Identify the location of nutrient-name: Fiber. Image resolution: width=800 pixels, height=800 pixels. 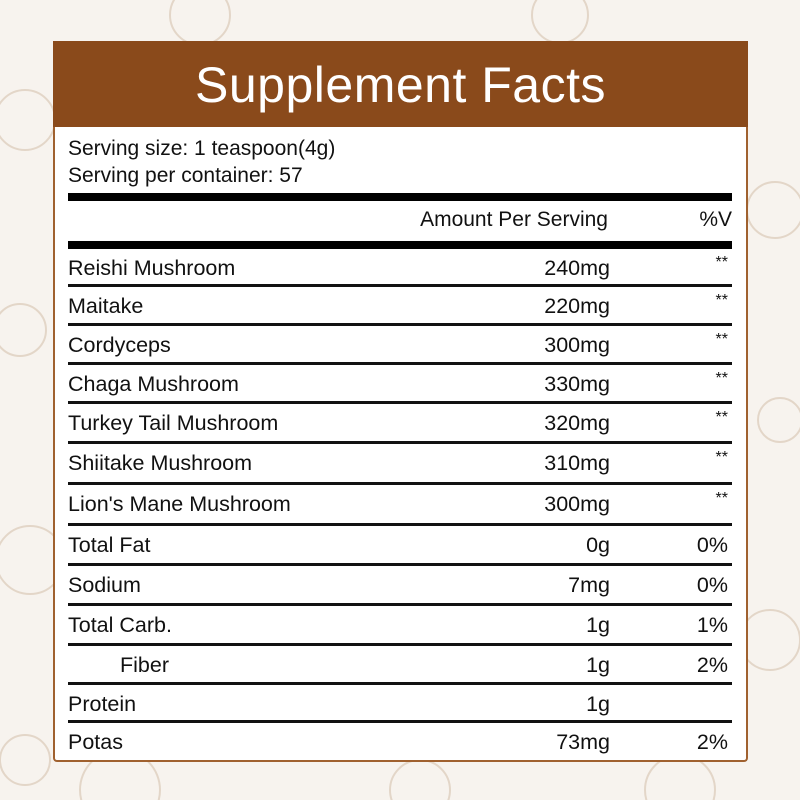
(144, 665).